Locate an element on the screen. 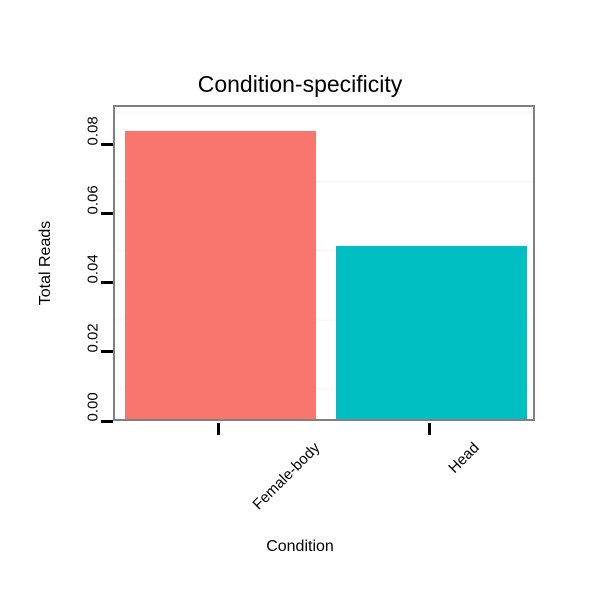 The width and height of the screenshot is (600, 600). x-axis-title: Condition is located at coordinates (300, 546).